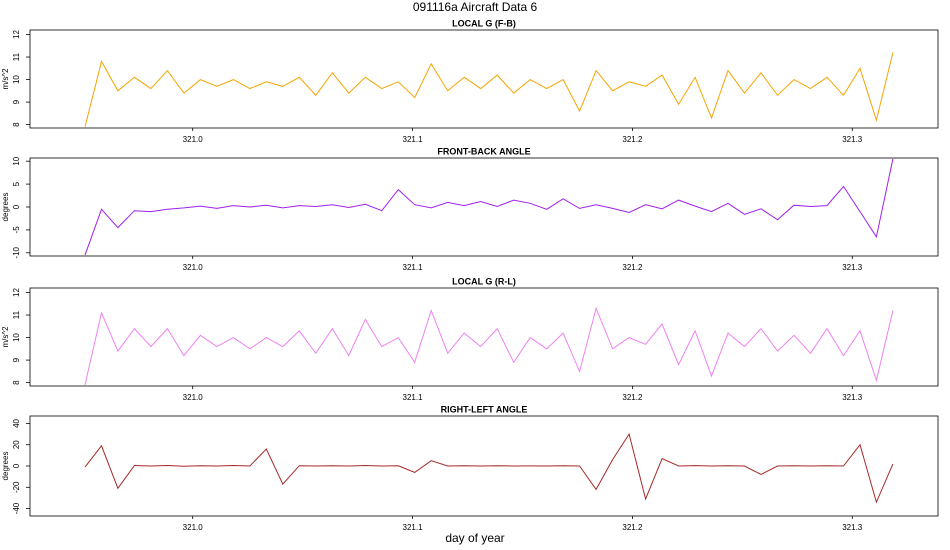 Image resolution: width=950 pixels, height=550 pixels. I want to click on y-tick-label: -5, so click(16, 230).